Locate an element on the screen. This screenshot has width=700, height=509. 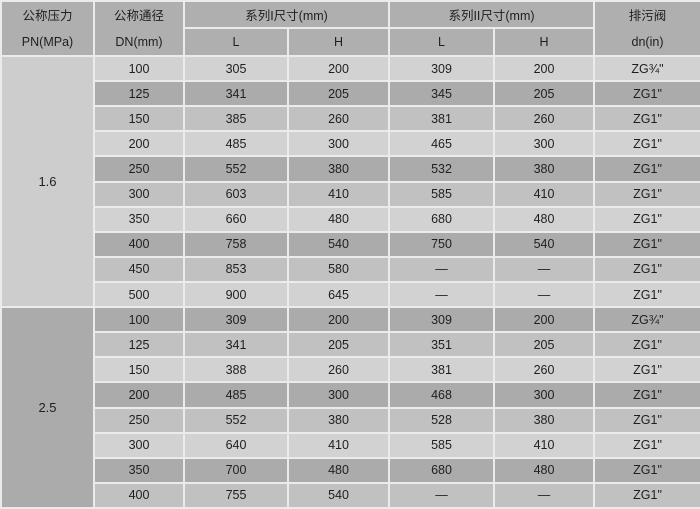
cell-series2-H: 300 is located at coordinates (544, 144).